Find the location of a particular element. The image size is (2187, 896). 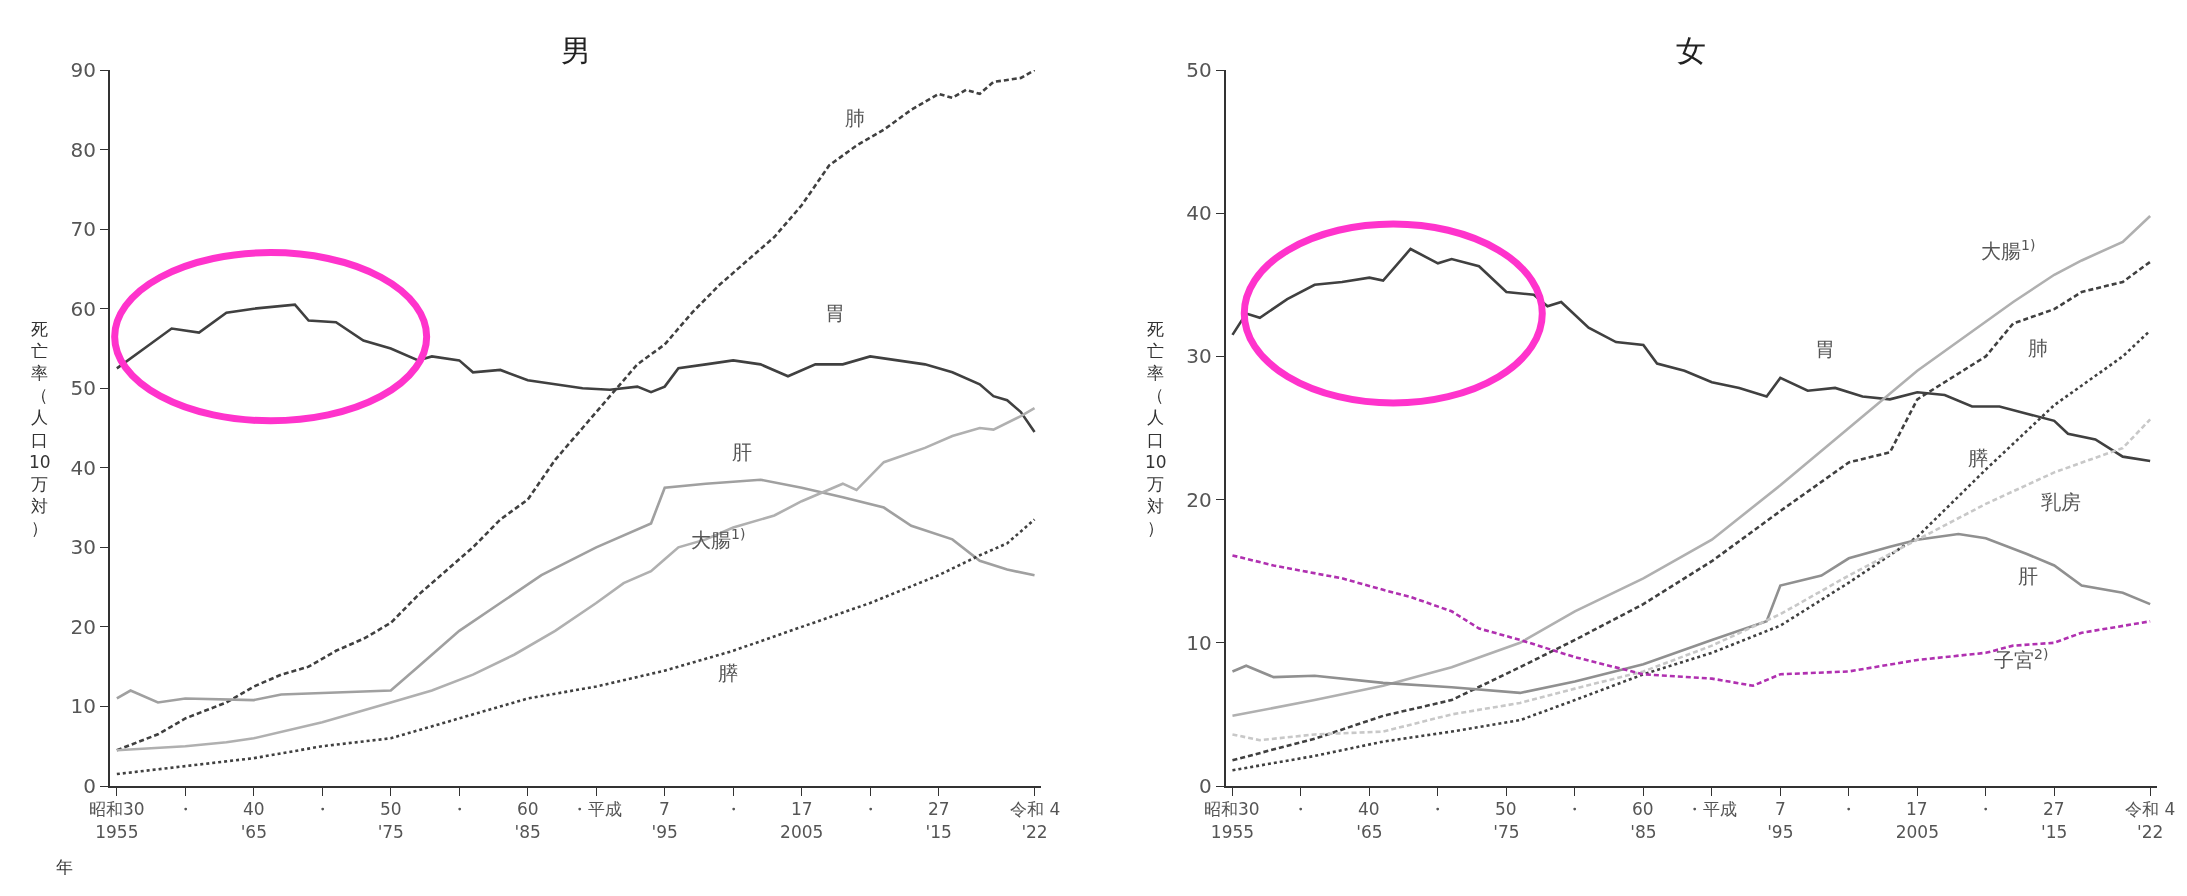

y-tick-label: 60 is located at coordinates (83, 308).